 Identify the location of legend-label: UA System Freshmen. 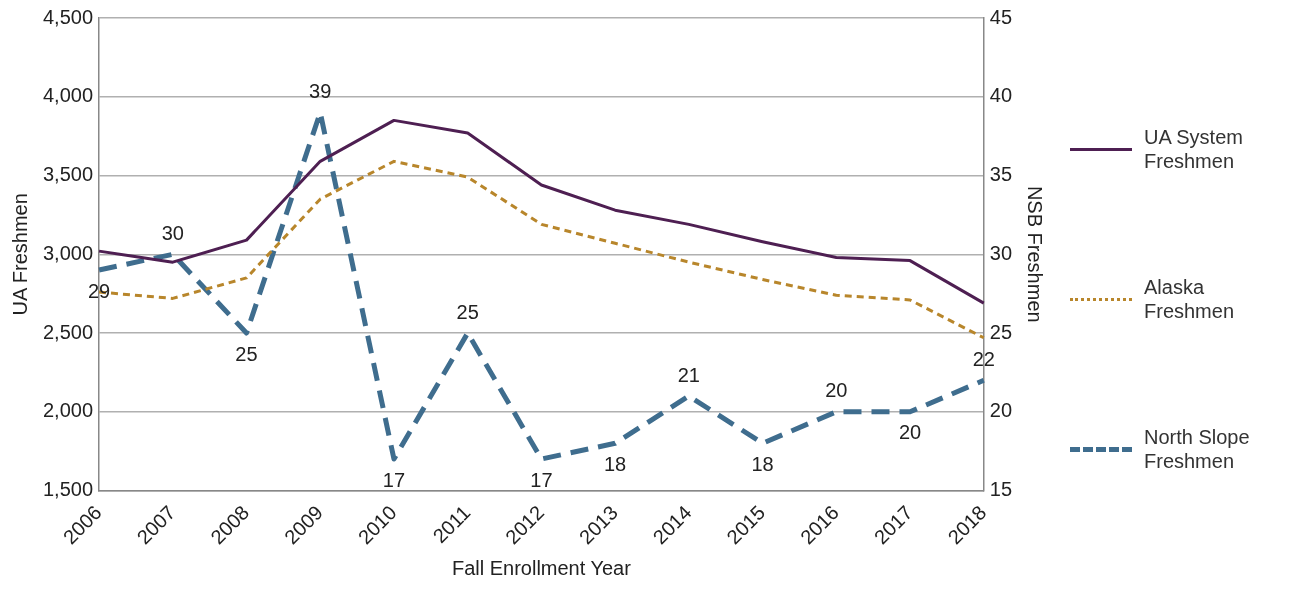
(1194, 149).